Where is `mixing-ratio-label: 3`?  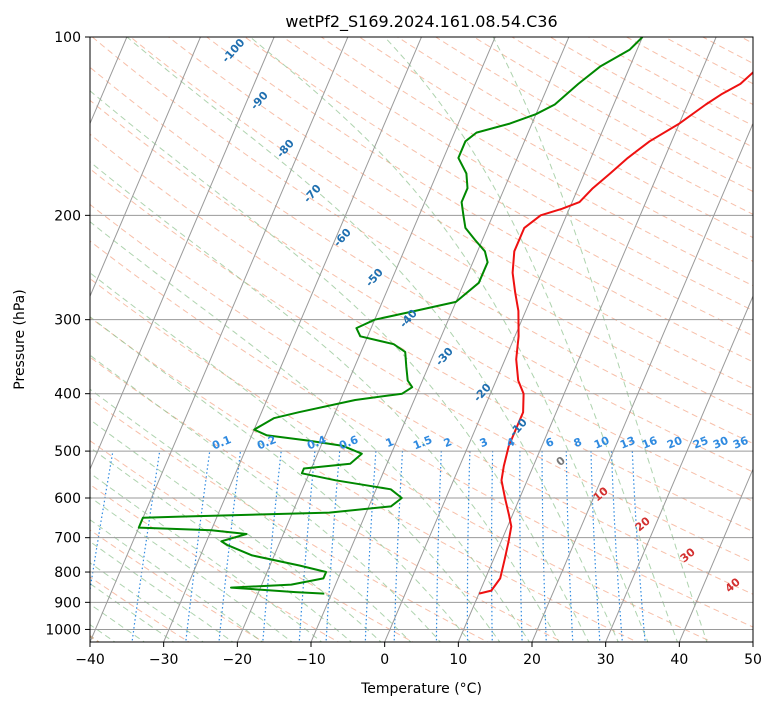 mixing-ratio-label: 3 is located at coordinates (484, 442).